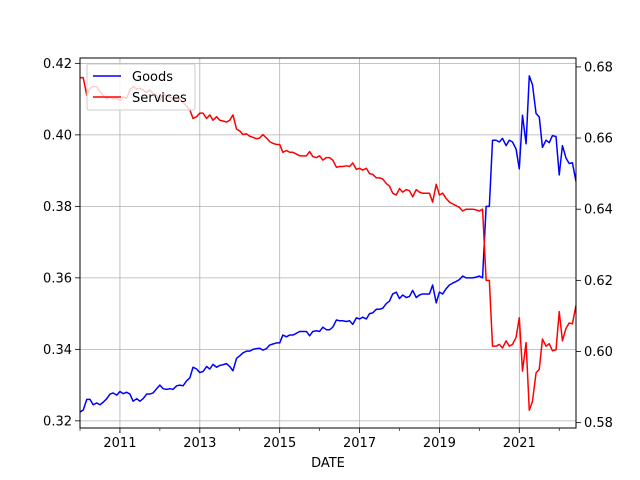 The height and width of the screenshot is (480, 640). What do you see at coordinates (328, 463) in the screenshot?
I see `x-axis-label: DATE` at bounding box center [328, 463].